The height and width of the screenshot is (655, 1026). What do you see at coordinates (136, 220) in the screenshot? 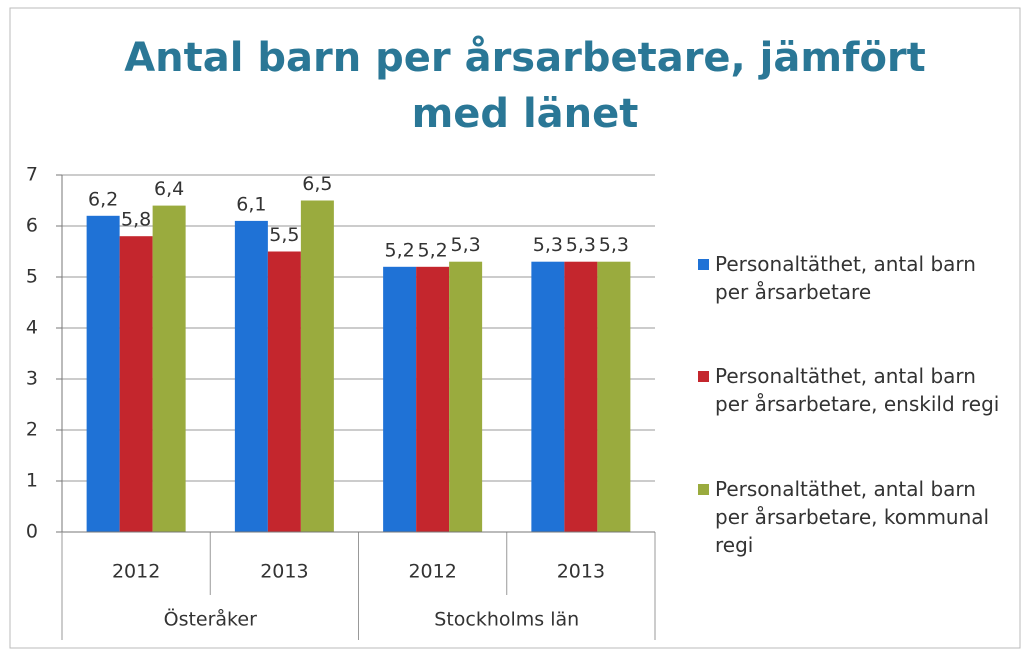
I see `data-label: 5,8` at bounding box center [136, 220].